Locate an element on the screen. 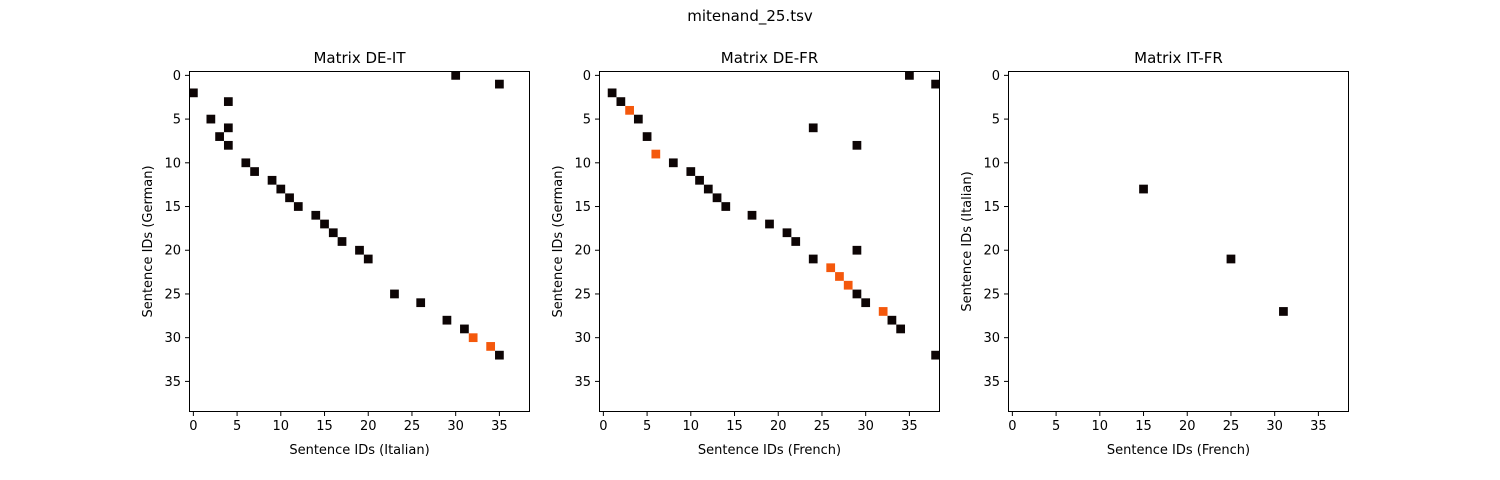 This screenshot has width=1500, height=480. y-tick-label: 15 is located at coordinates (991, 207).